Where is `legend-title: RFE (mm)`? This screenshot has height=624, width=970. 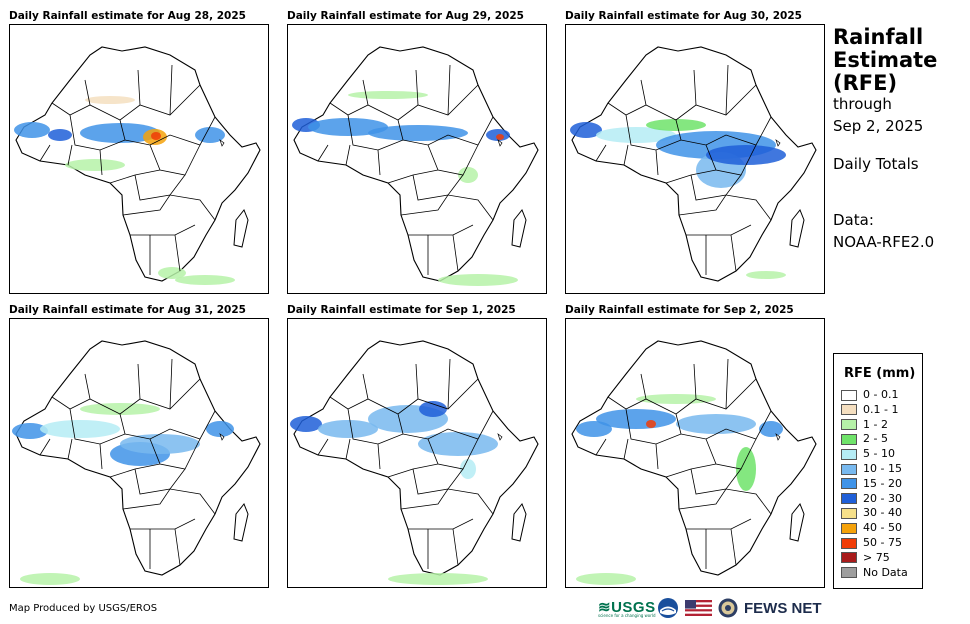 legend-title: RFE (mm) is located at coordinates (880, 373).